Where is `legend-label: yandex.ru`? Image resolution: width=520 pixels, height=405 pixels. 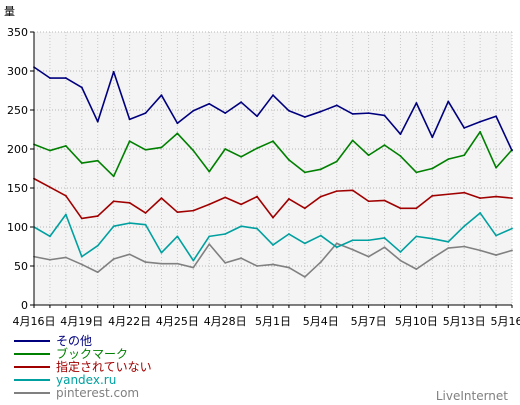 legend-label: yandex.ru is located at coordinates (86, 380).